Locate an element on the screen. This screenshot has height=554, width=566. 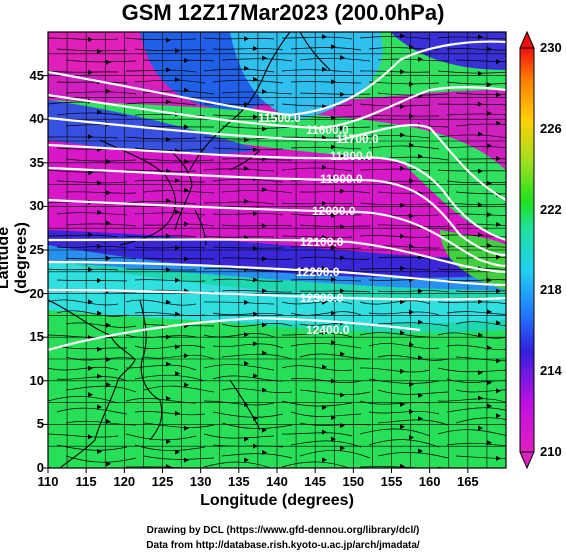
x-tick-label: 165 is located at coordinates (467, 481).